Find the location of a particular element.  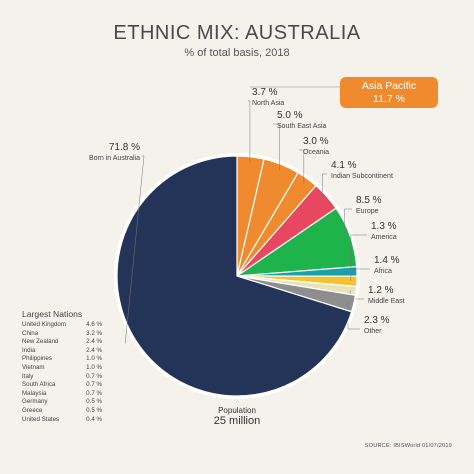

chart-title: ETHNIC MIX: AUSTRALIA is located at coordinates (237, 33).